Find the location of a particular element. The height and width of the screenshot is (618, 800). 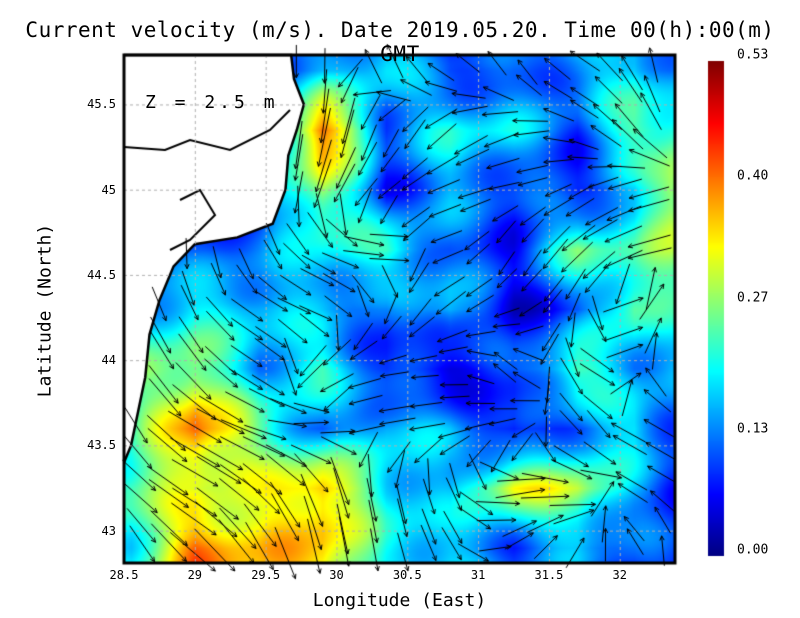

colorbar-tick-label: 0.27 is located at coordinates (753, 298).